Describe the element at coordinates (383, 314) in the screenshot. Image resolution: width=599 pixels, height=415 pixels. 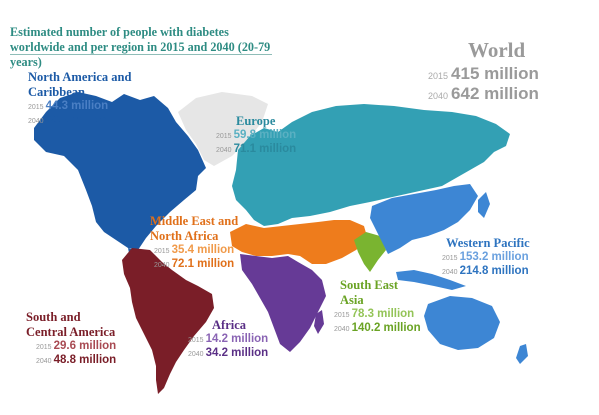
I see `south-east-asia-2015-value: 78.3 million` at that location.